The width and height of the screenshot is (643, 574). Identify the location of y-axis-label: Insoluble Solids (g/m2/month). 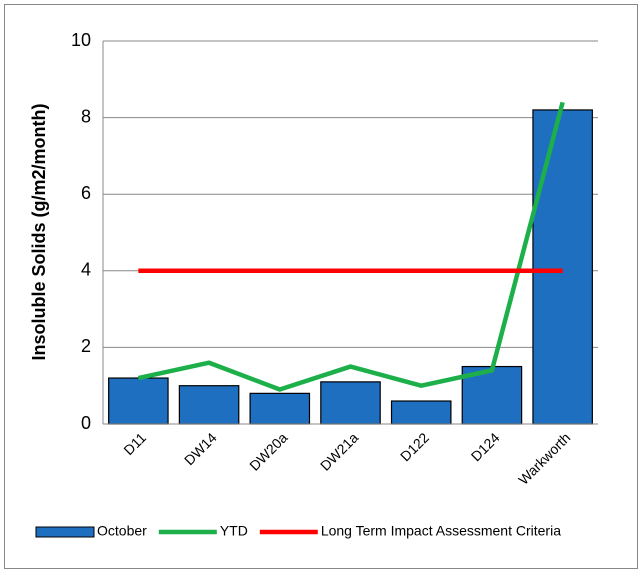
(39, 231).